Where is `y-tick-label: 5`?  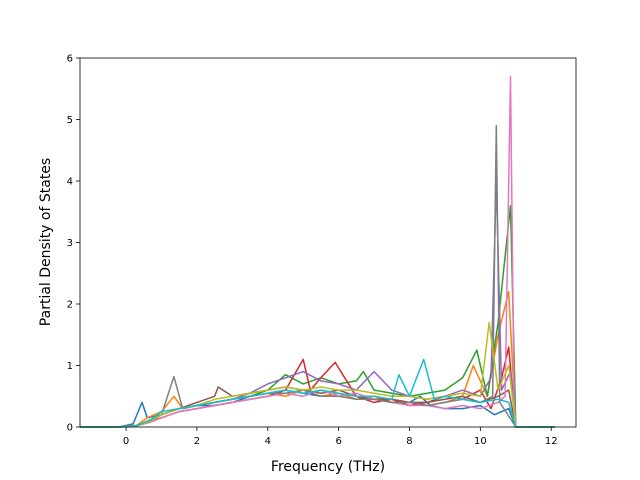
y-tick-label: 5 is located at coordinates (70, 120).